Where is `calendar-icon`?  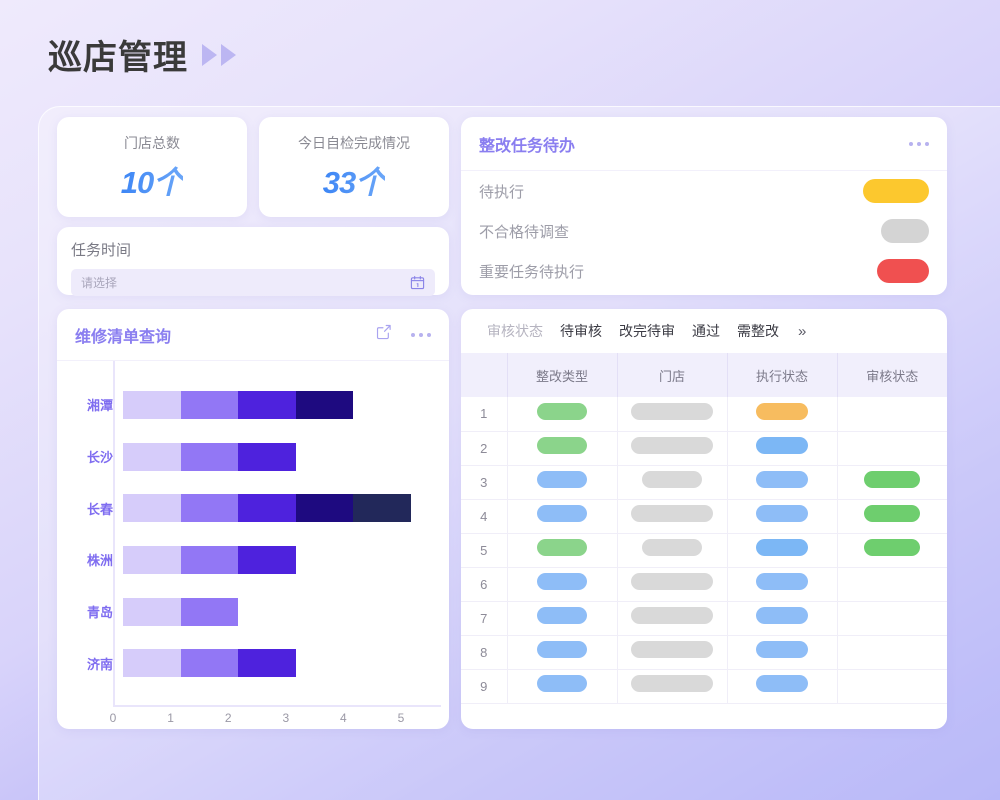 calendar-icon is located at coordinates (417, 282).